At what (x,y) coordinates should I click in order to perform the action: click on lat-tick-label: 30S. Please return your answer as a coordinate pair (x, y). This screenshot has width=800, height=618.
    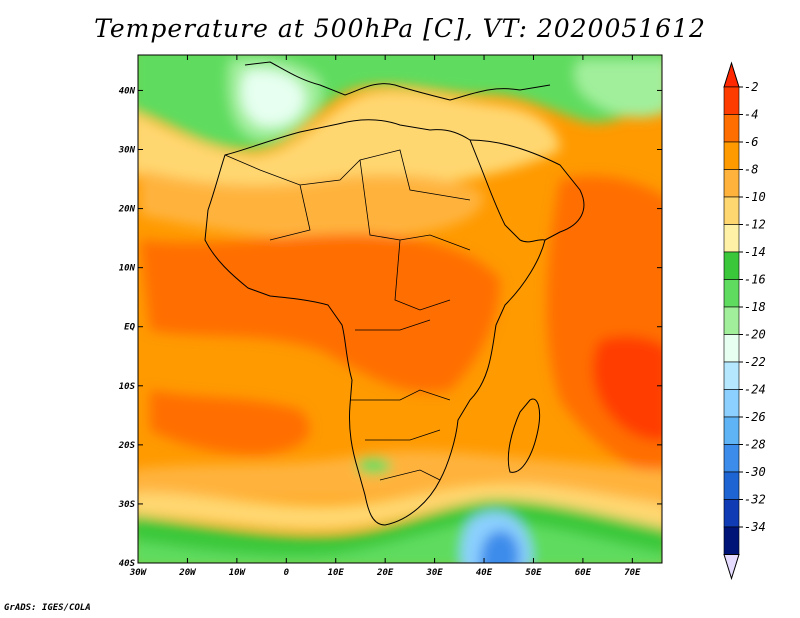
    Looking at the image, I should click on (127, 505).